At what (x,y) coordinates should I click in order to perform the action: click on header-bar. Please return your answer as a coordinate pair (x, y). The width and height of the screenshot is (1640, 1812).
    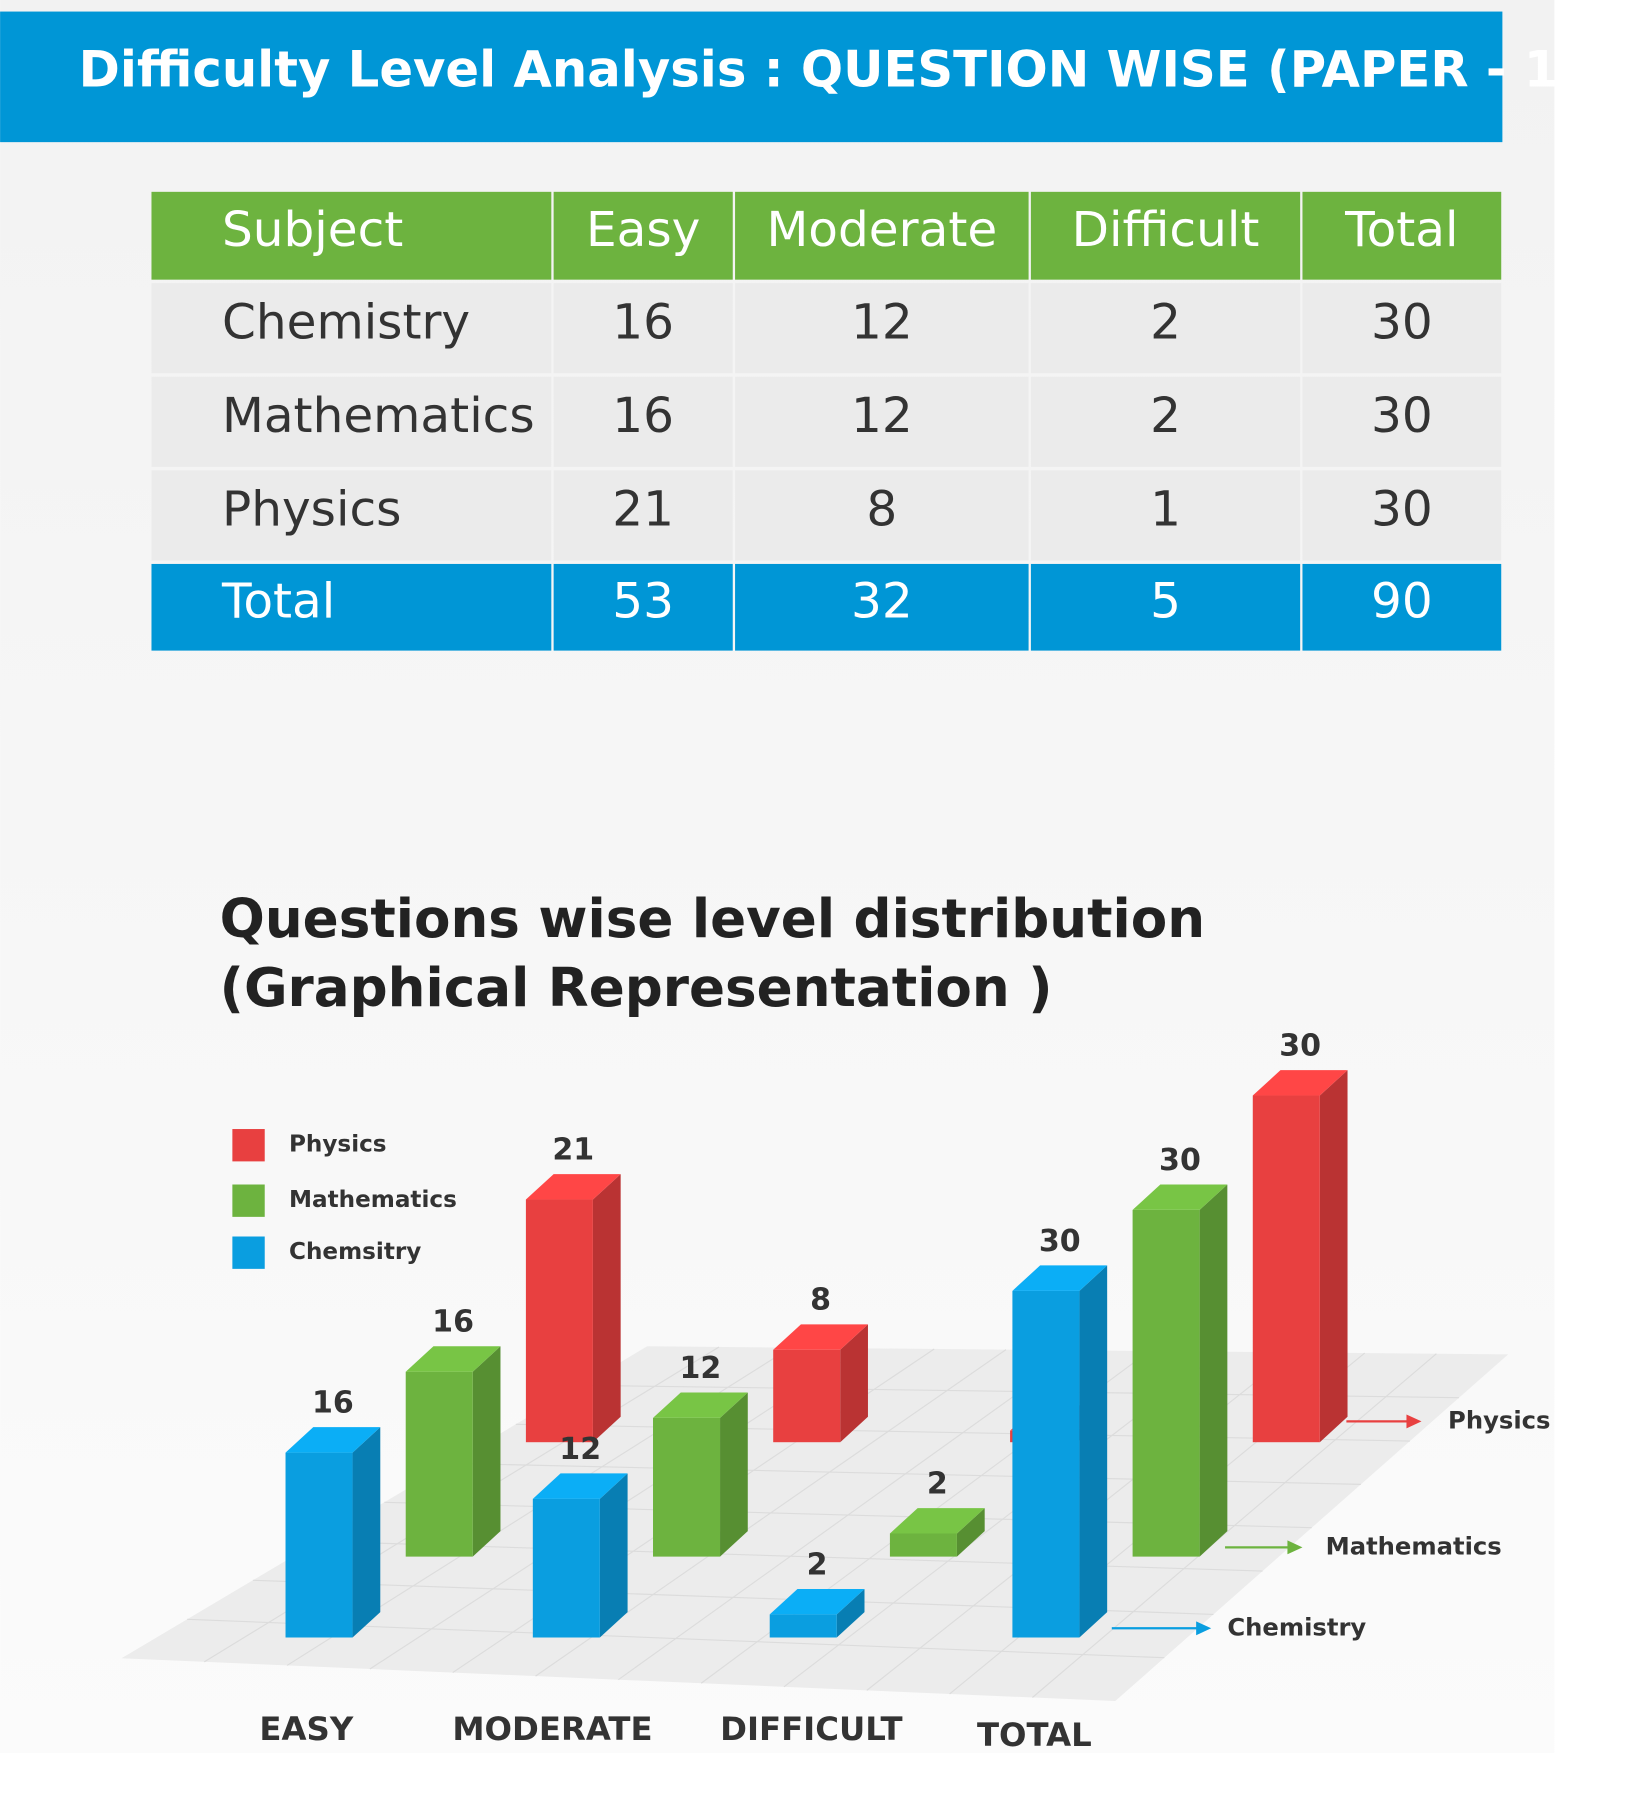
    Looking at the image, I should click on (751, 77).